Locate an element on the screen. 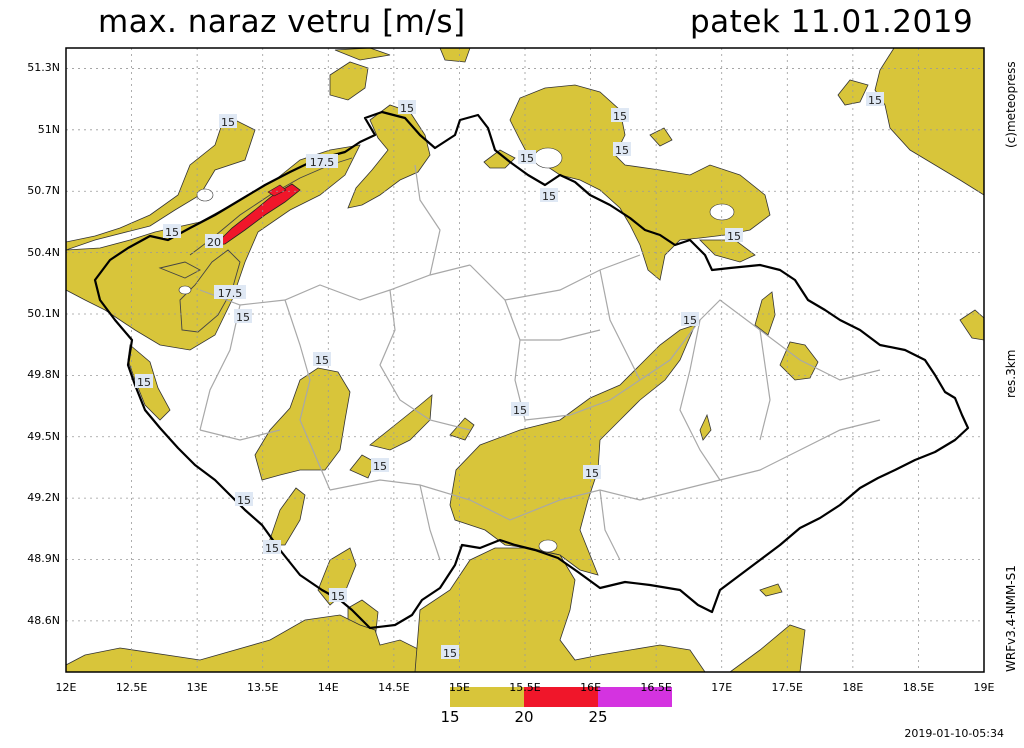 The width and height of the screenshot is (1024, 748). contour-value-label: 20 is located at coordinates (214, 241).